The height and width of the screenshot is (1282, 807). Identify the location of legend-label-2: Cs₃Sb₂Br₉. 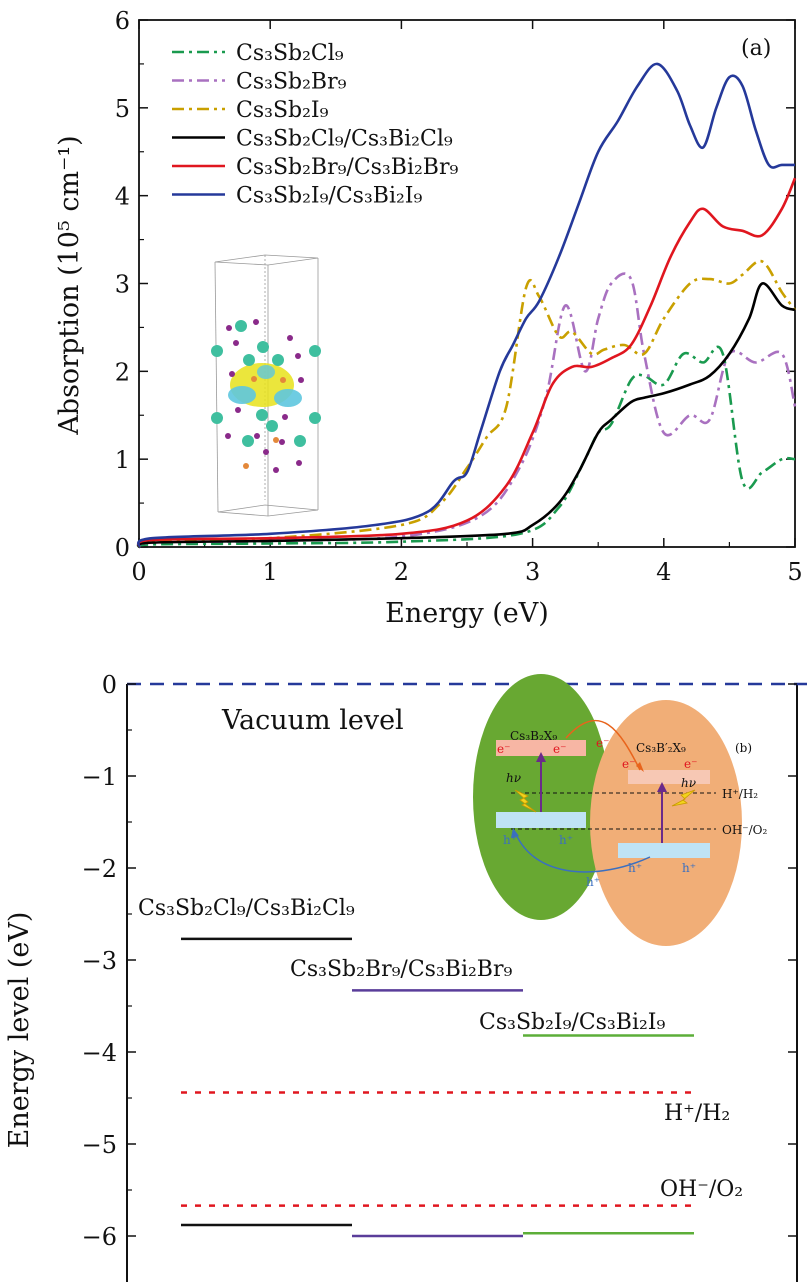
(291, 82).